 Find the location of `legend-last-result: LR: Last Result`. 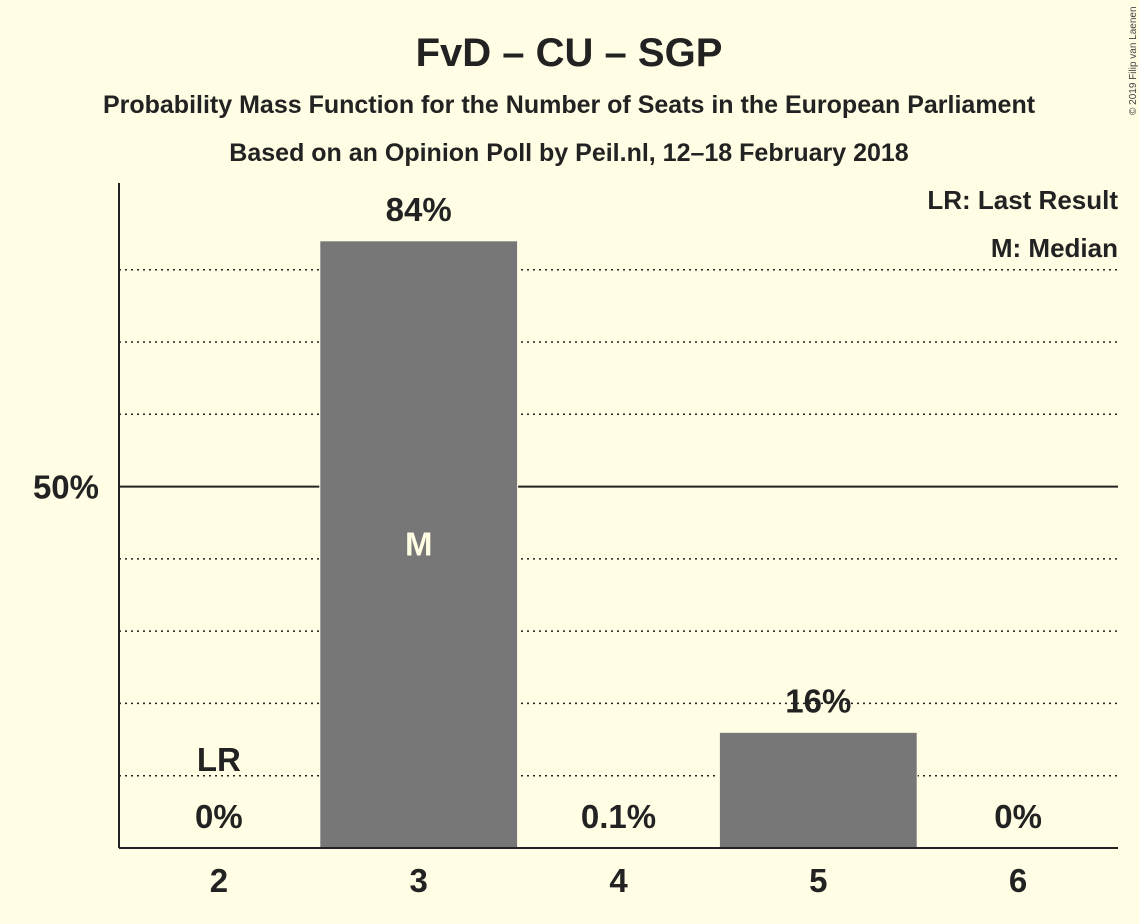

legend-last-result: LR: Last Result is located at coordinates (1022, 200).